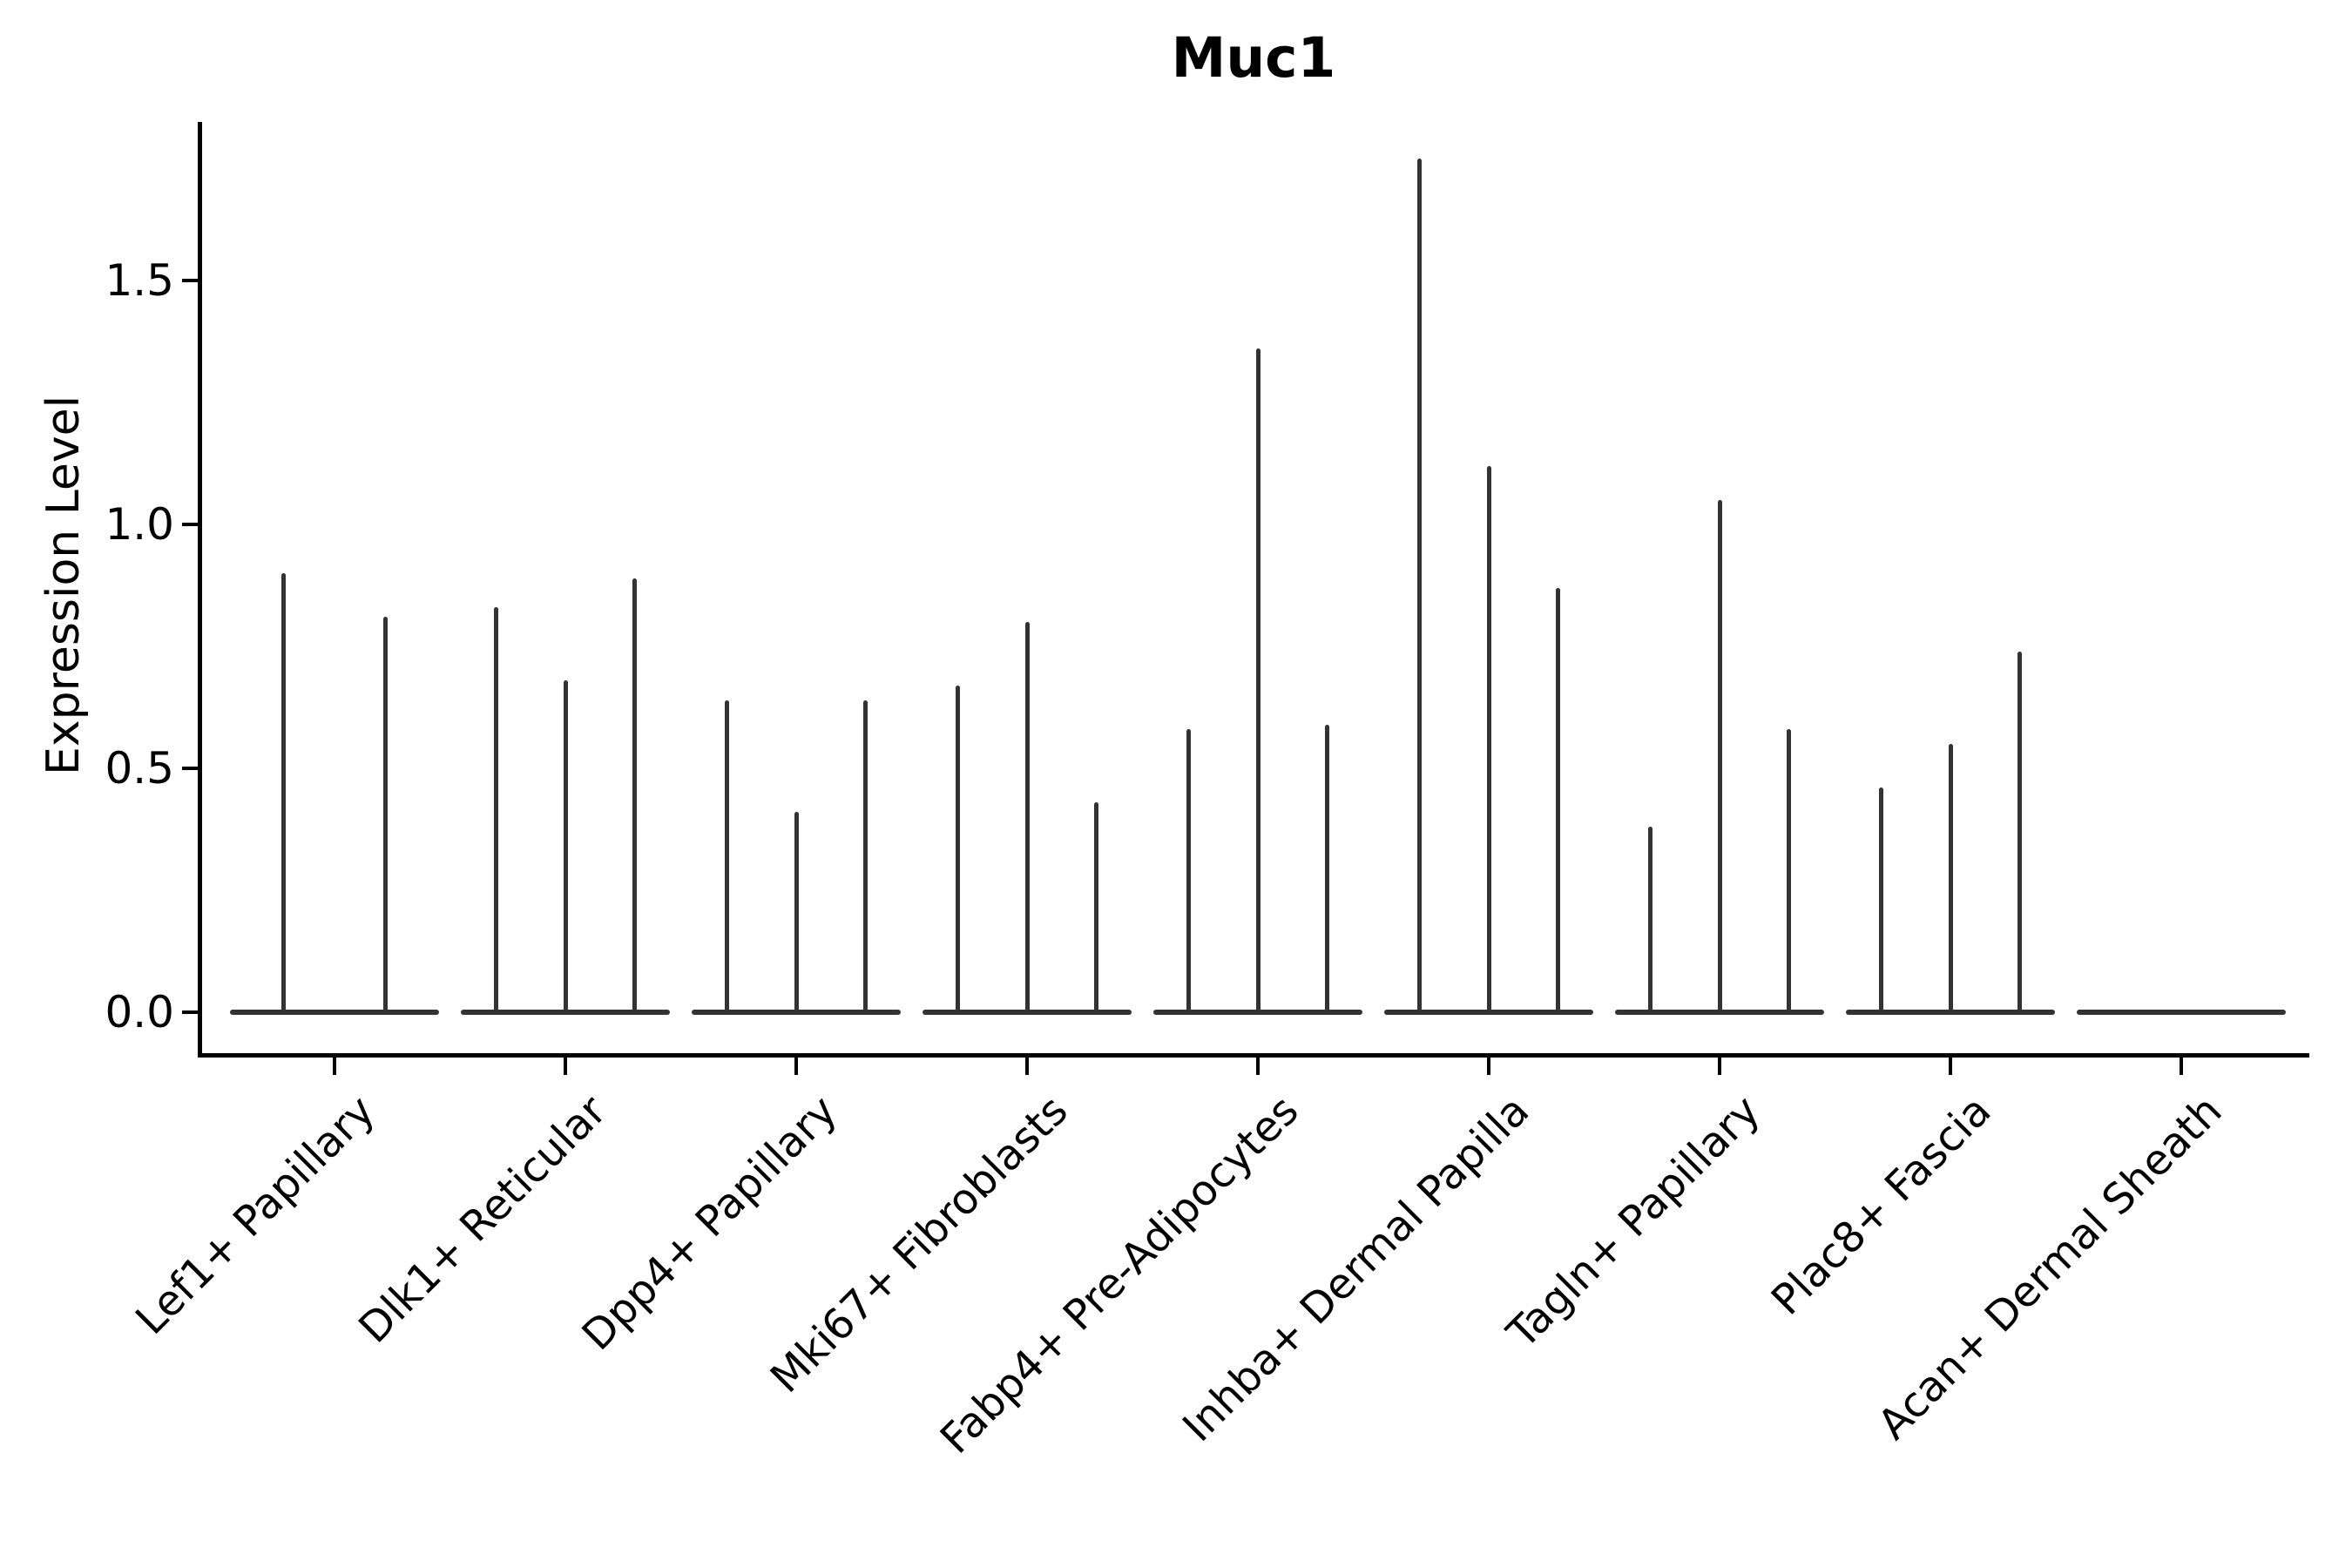  I want to click on y-tick-label: 0.5, so click(139, 768).